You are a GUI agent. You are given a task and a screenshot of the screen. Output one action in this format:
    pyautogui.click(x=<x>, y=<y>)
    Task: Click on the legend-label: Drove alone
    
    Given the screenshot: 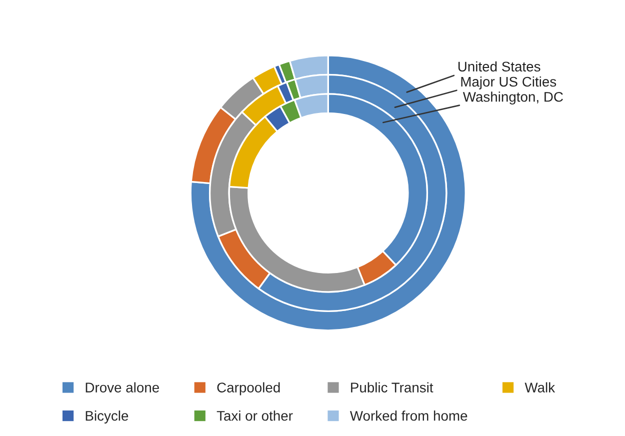 What is the action you would take?
    pyautogui.click(x=122, y=387)
    